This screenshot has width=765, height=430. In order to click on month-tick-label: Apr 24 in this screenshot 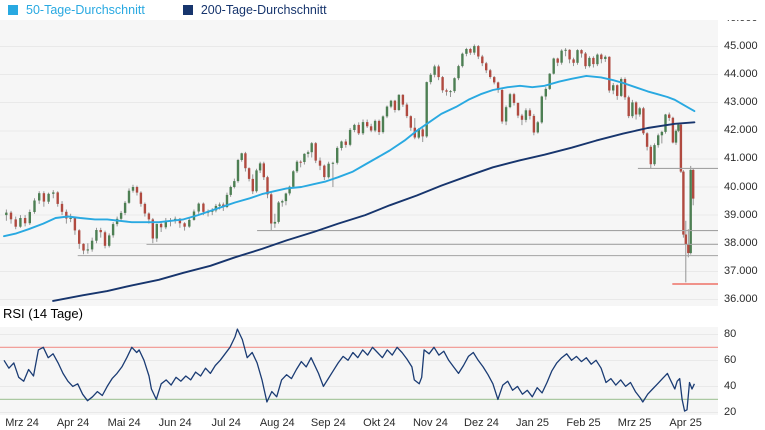, I will do `click(73, 423)`.